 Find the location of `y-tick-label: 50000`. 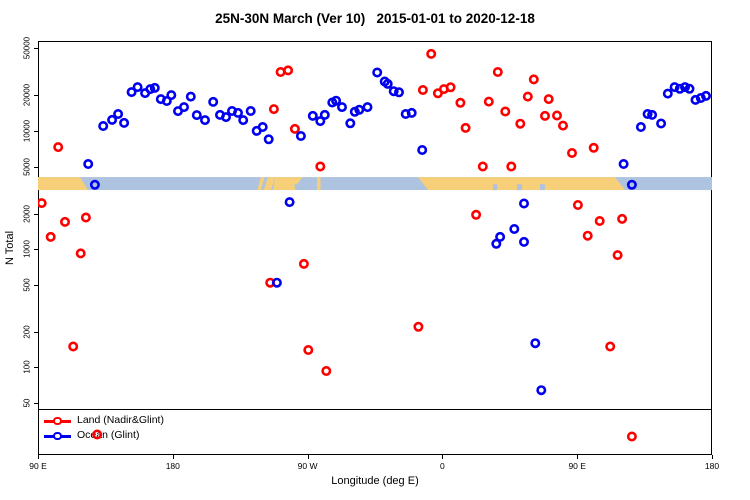

y-tick-label: 50000 is located at coordinates (27, 48).